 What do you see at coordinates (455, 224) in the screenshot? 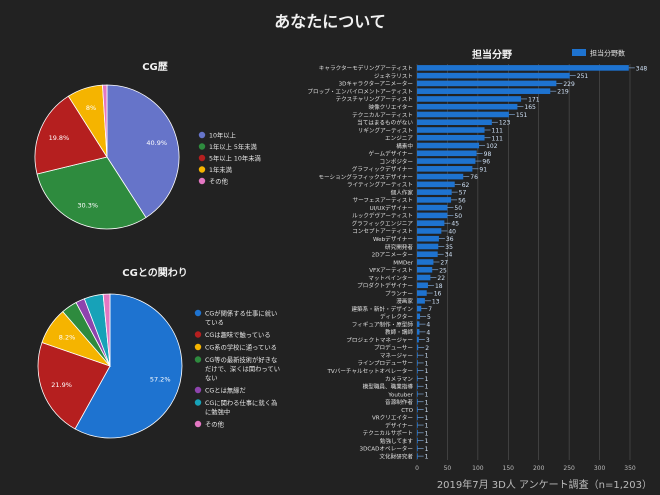
I see `bar-value-label: 45` at bounding box center [455, 224].